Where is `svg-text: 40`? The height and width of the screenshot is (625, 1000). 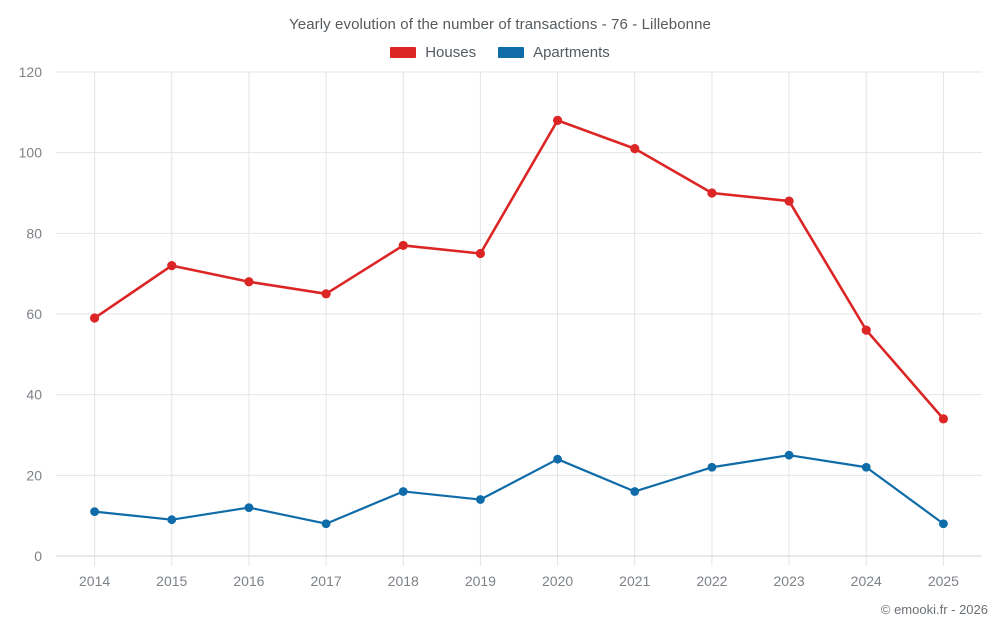 svg-text: 40 is located at coordinates (34, 395).